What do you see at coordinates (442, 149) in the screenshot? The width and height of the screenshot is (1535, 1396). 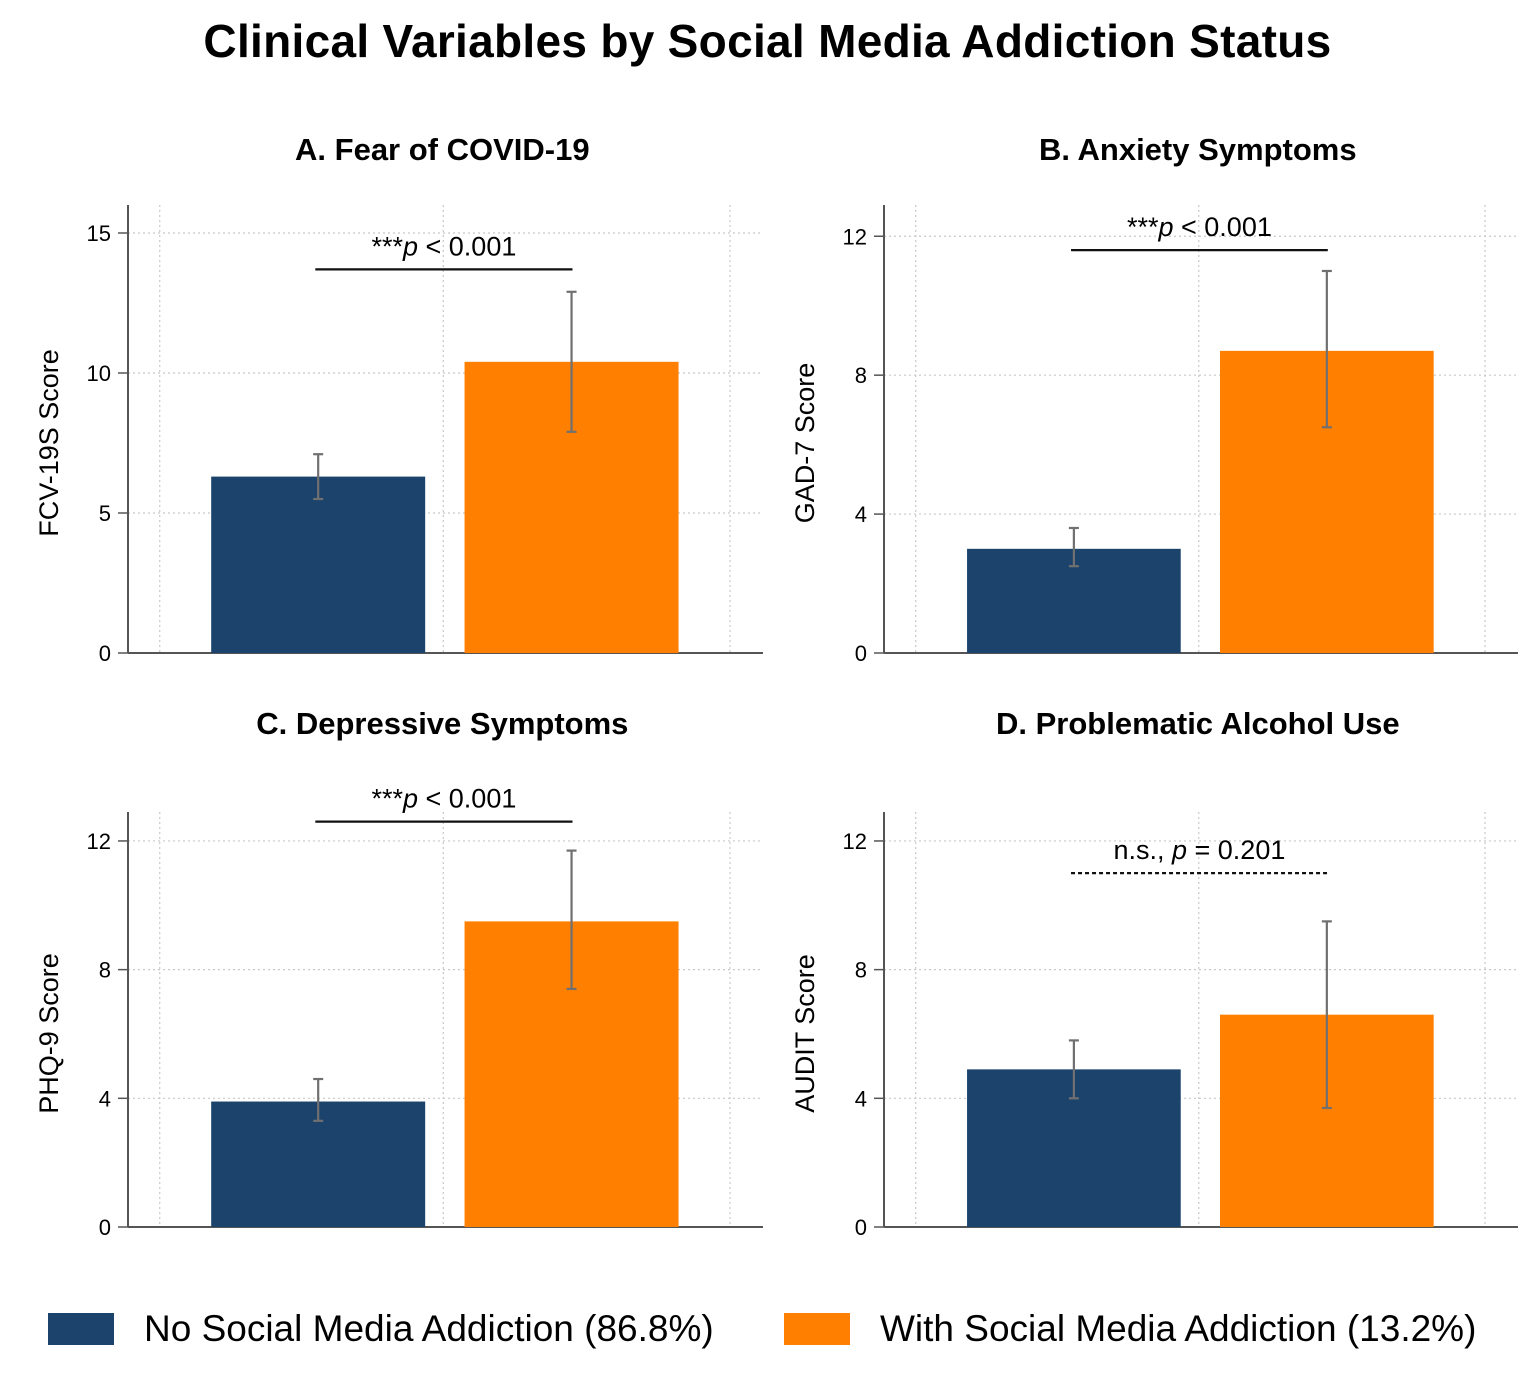 I see `panel-title: A. Fear of COVID-19` at bounding box center [442, 149].